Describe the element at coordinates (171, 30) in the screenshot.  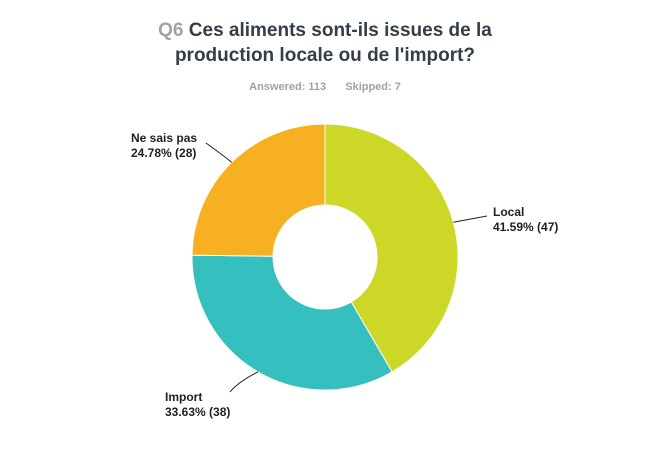
I see `question-number: Q6` at that location.